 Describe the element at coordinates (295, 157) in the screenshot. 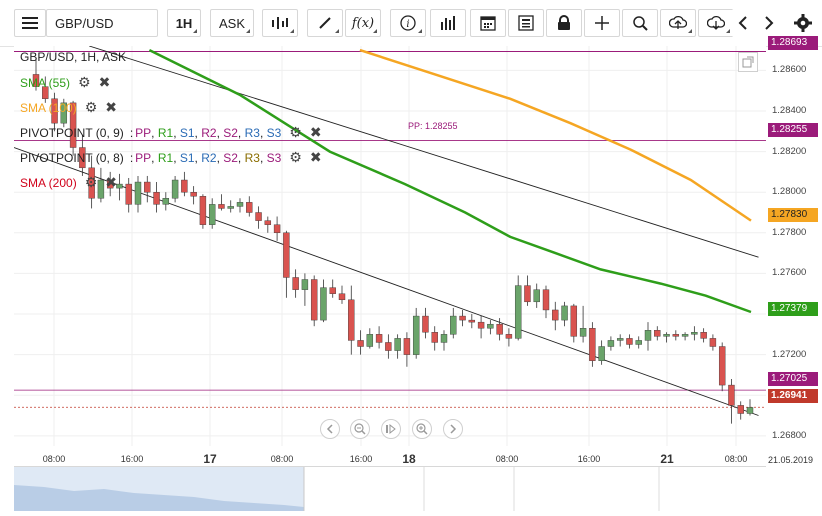

I see `pivot2-settings-icon: ⚙` at that location.